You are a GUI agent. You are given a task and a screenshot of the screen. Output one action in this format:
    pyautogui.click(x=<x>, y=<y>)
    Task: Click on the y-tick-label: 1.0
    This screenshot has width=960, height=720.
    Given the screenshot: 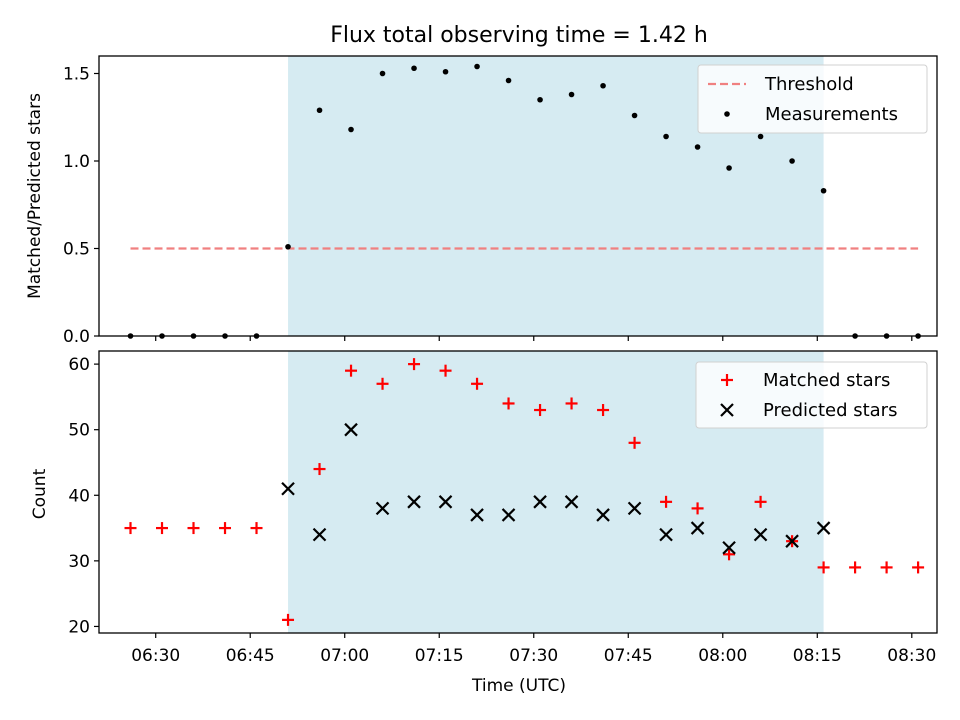 What is the action you would take?
    pyautogui.click(x=76, y=162)
    